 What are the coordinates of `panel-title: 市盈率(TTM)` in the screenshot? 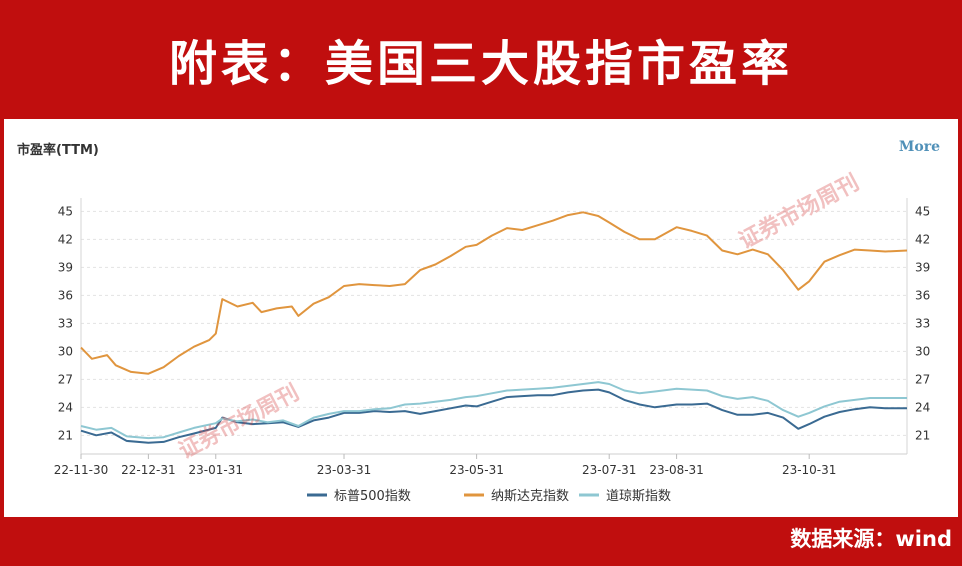 It's located at (58, 150).